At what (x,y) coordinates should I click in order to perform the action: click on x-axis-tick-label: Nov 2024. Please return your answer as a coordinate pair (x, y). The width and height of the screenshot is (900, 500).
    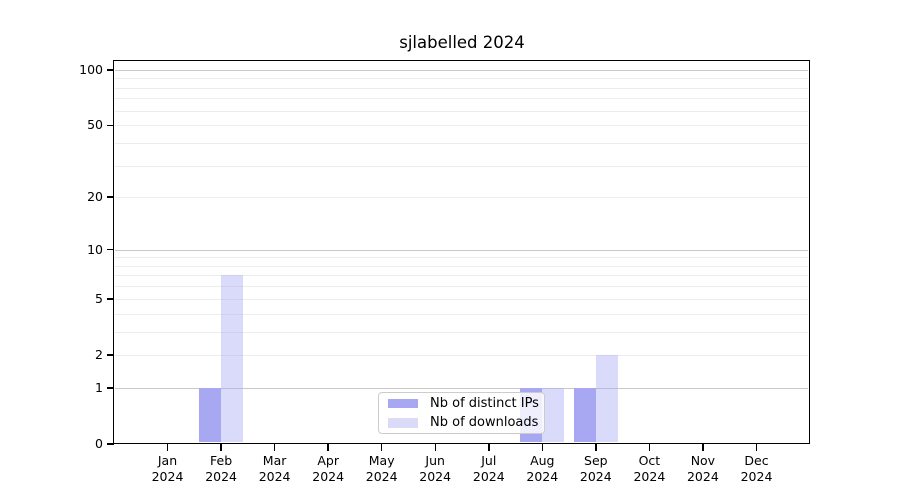
    Looking at the image, I should click on (703, 469).